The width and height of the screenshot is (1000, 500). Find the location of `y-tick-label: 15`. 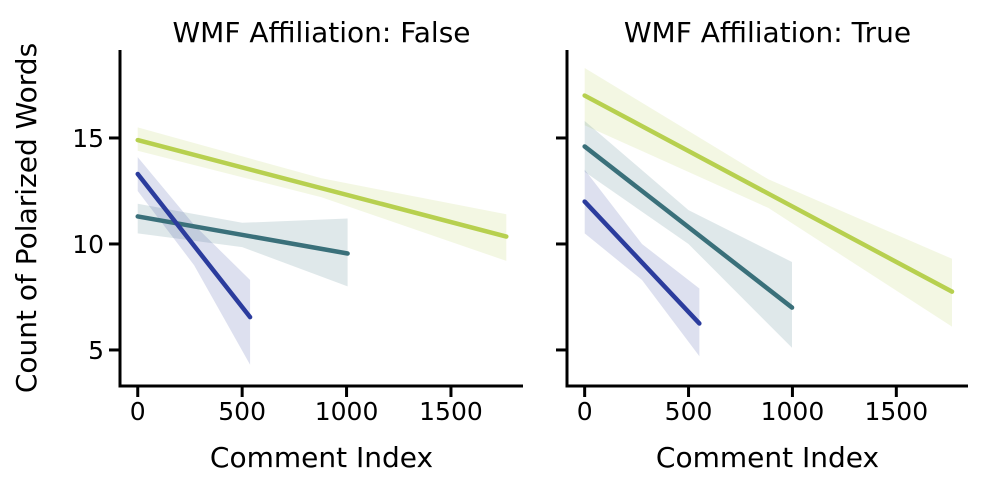

y-tick-label: 15 is located at coordinates (88, 138).